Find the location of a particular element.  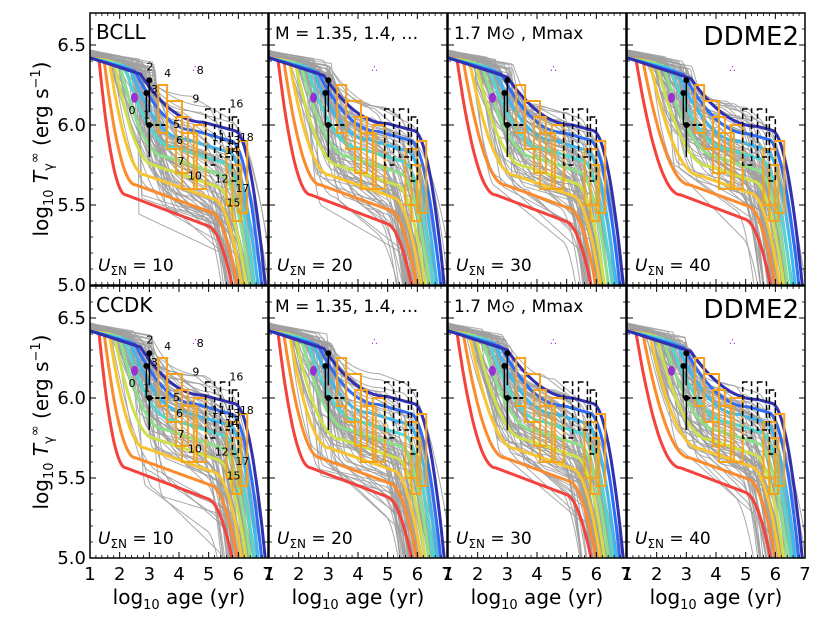

obs-label: 9 is located at coordinates (195, 372).